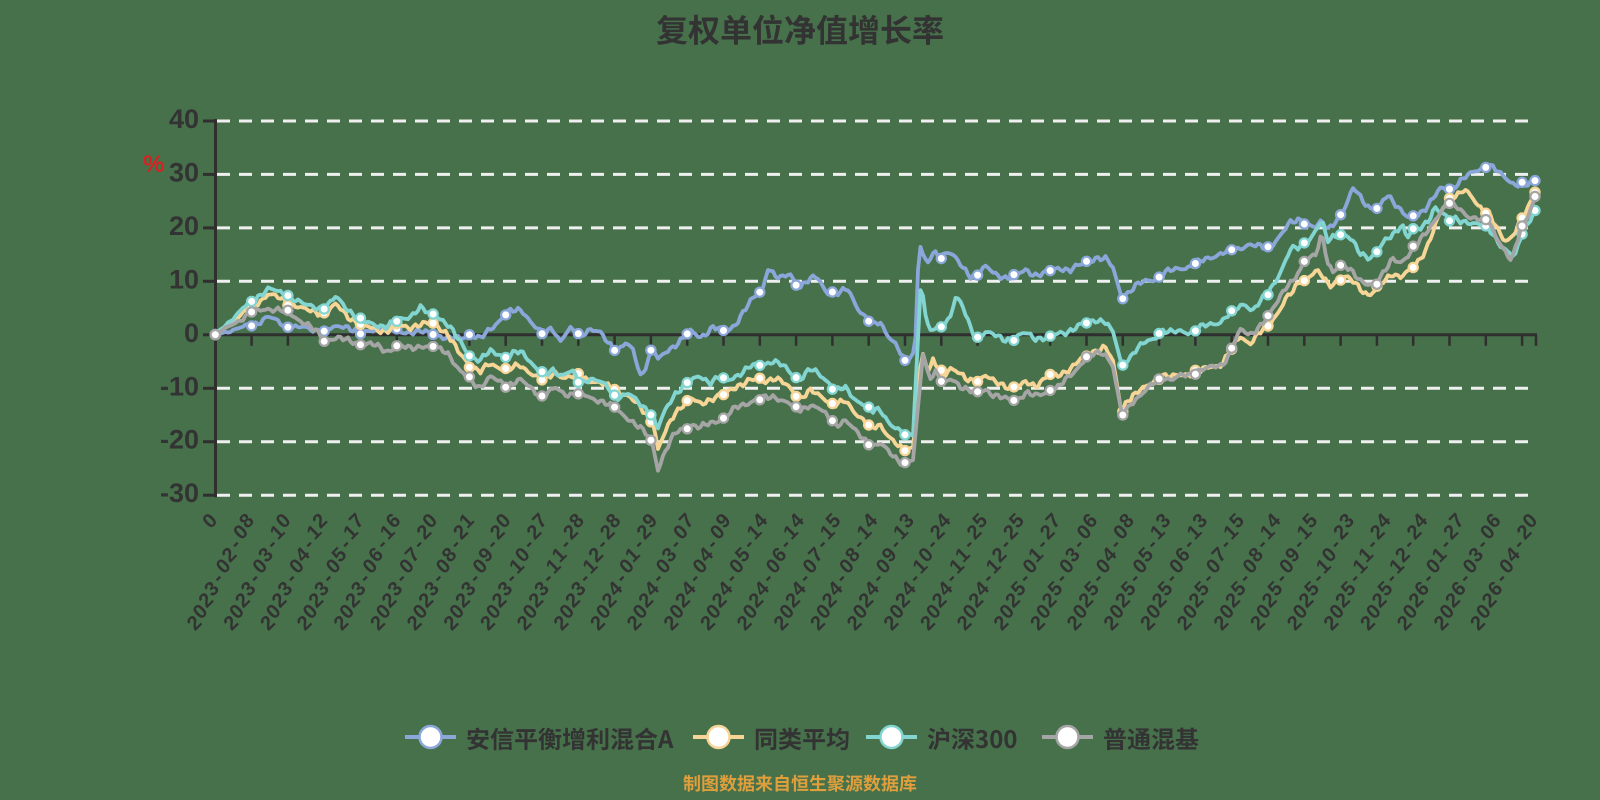 The width and height of the screenshot is (1600, 800). I want to click on svg-text: 30, so click(184, 172).